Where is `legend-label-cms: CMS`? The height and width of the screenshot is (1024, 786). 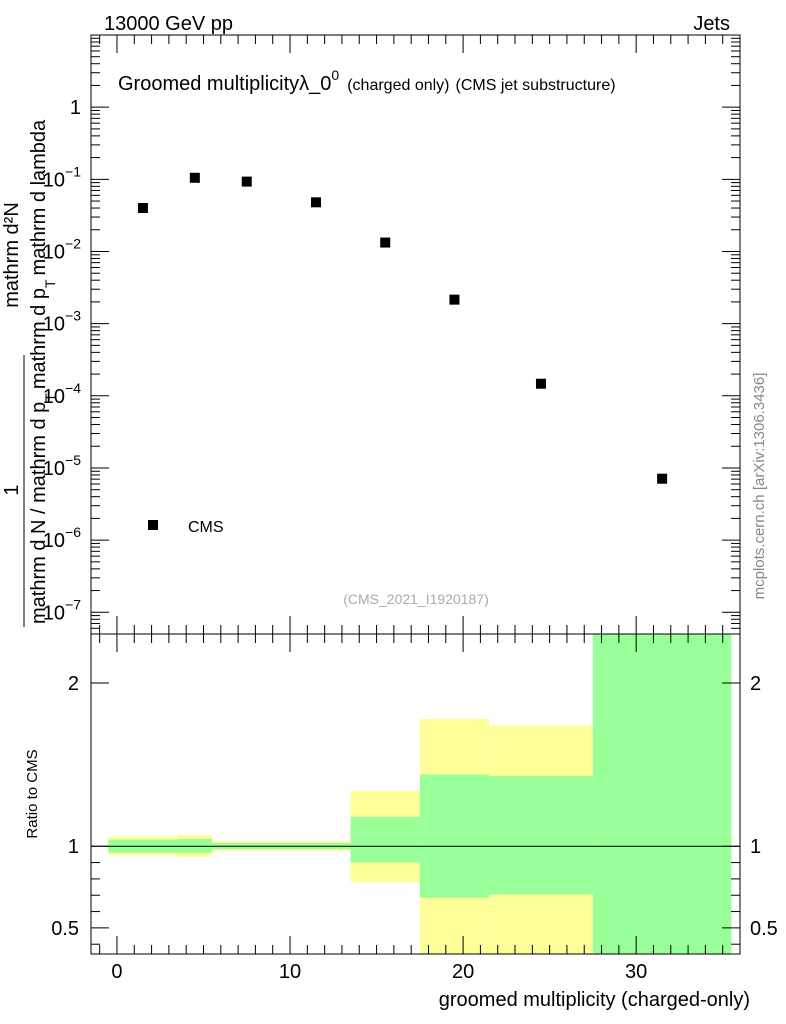
legend-label-cms: CMS is located at coordinates (206, 527).